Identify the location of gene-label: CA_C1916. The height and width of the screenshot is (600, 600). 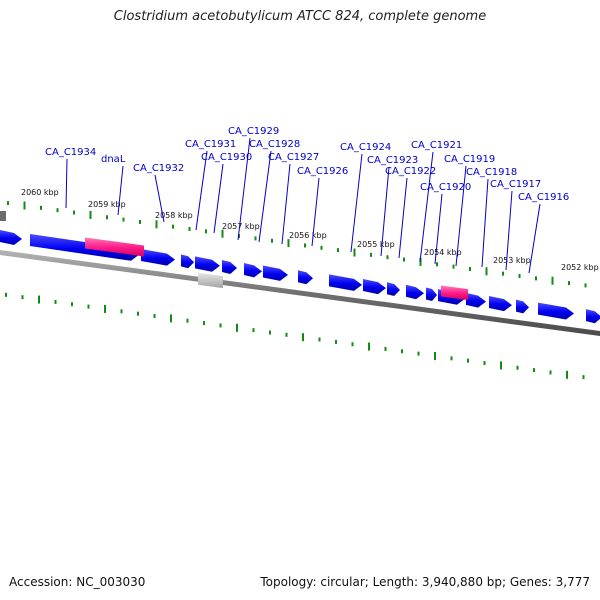
(543, 197).